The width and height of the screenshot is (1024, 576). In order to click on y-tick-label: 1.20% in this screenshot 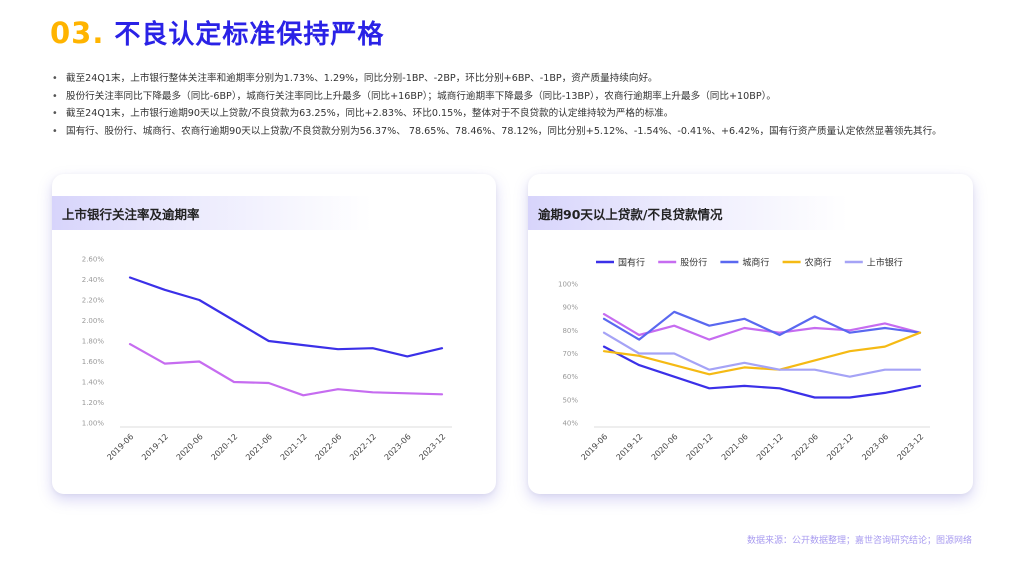, I will do `click(93, 403)`.